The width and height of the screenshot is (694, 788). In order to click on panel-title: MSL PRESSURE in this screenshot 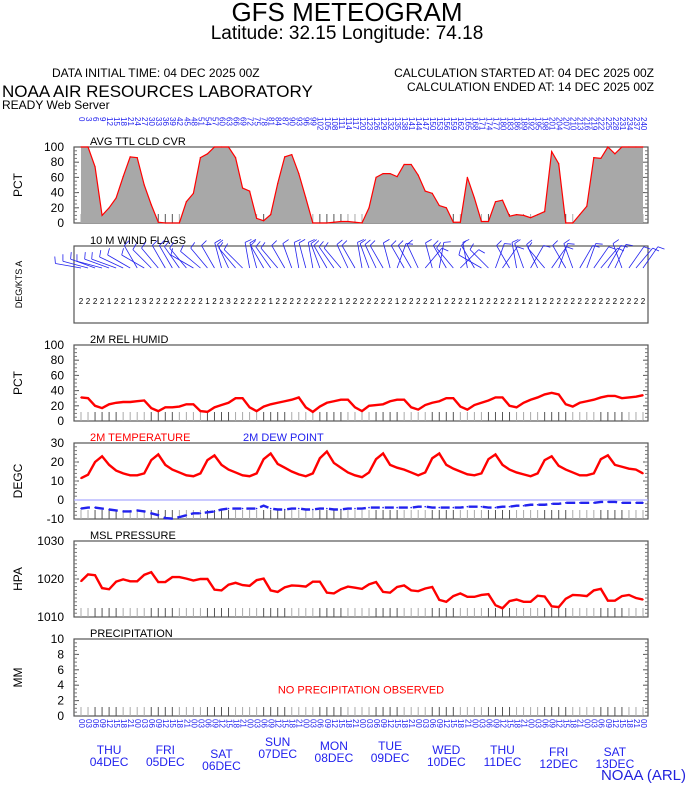, I will do `click(133, 536)`.